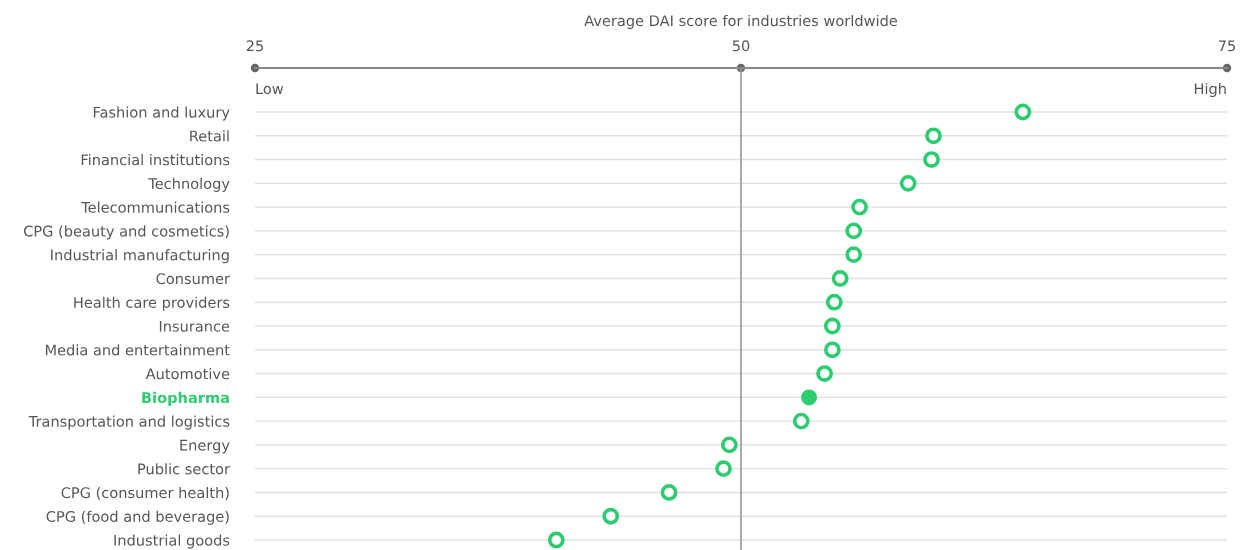 This screenshot has height=550, width=1240. What do you see at coordinates (126, 232) in the screenshot?
I see `y-tick-label: CPG (beauty and cosmetics)` at bounding box center [126, 232].